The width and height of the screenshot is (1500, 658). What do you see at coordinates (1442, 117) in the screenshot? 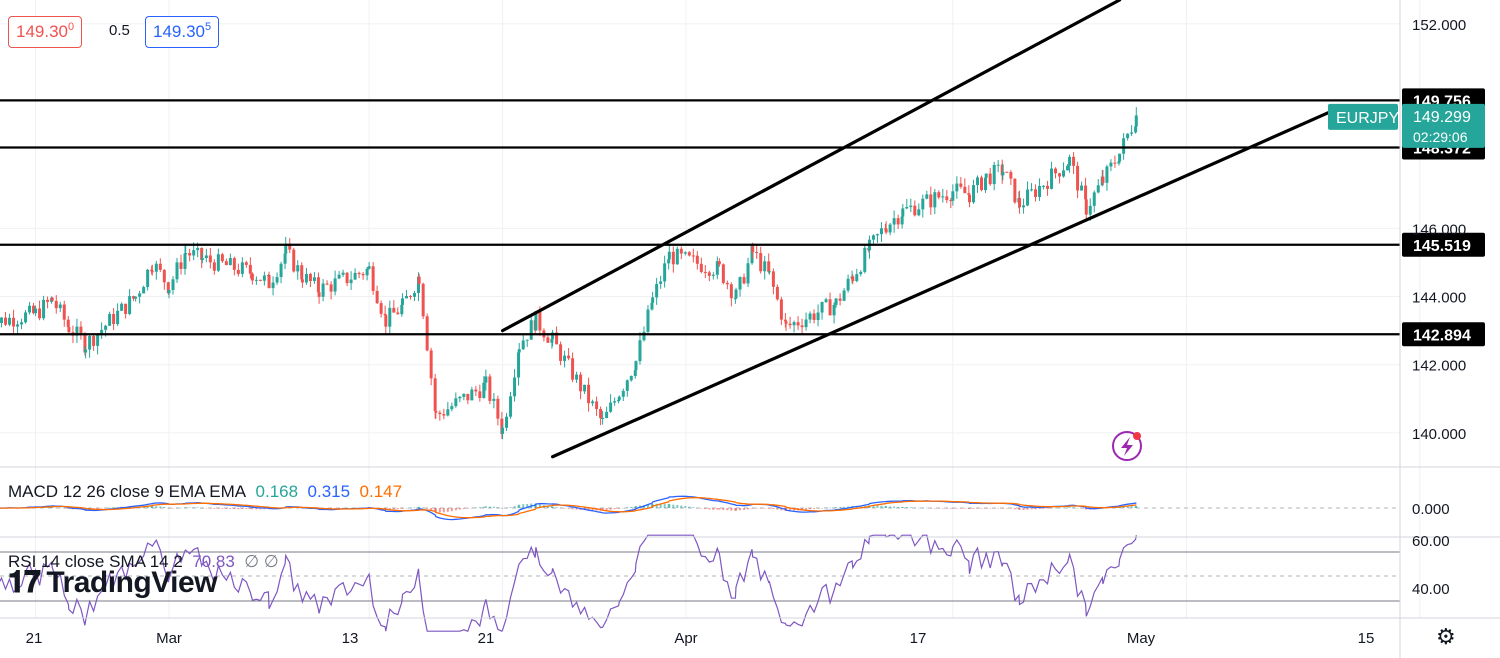
I see `current-price-value: 149.299` at bounding box center [1442, 117].